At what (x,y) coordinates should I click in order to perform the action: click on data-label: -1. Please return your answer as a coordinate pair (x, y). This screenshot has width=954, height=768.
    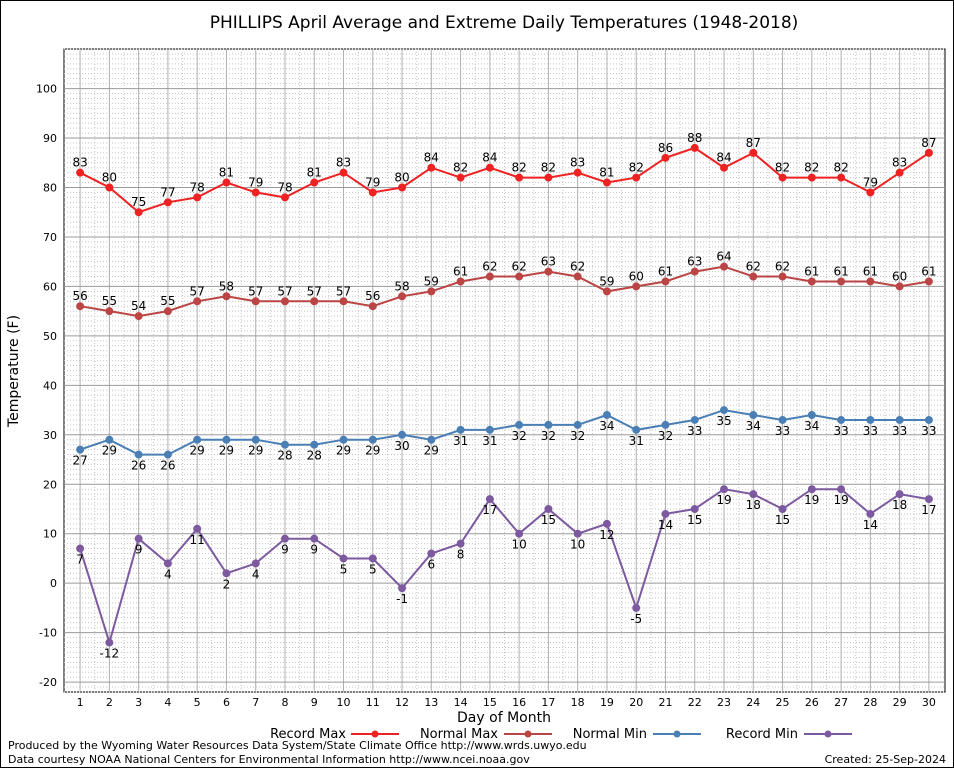
    Looking at the image, I should click on (402, 599).